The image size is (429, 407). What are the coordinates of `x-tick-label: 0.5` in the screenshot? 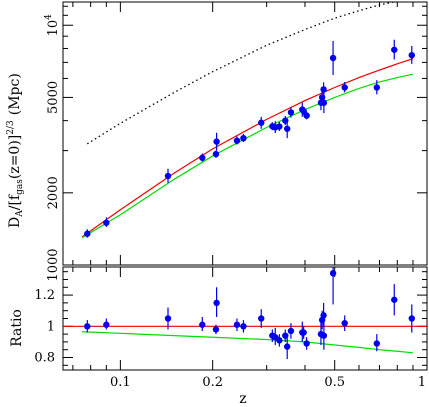 It's located at (334, 382).